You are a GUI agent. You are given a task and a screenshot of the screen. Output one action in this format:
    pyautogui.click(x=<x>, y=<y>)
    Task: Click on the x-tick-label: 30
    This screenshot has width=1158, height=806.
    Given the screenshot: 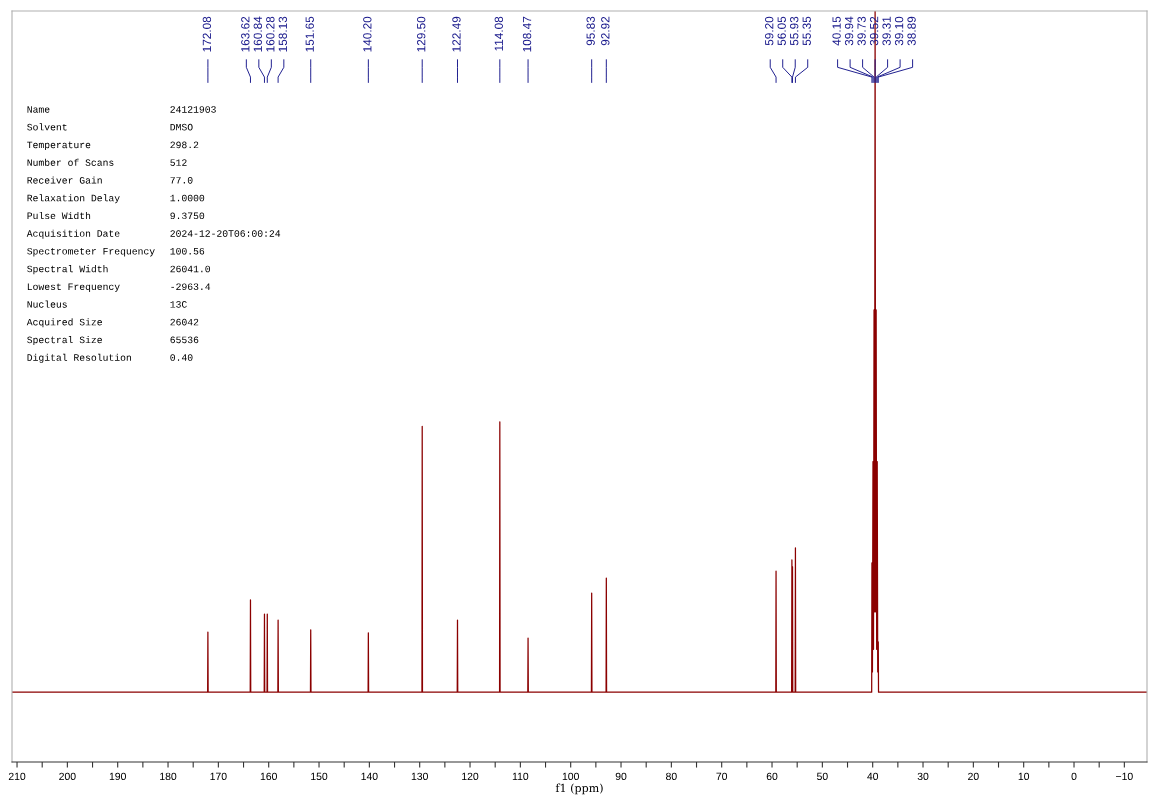 What is the action you would take?
    pyautogui.click(x=923, y=776)
    